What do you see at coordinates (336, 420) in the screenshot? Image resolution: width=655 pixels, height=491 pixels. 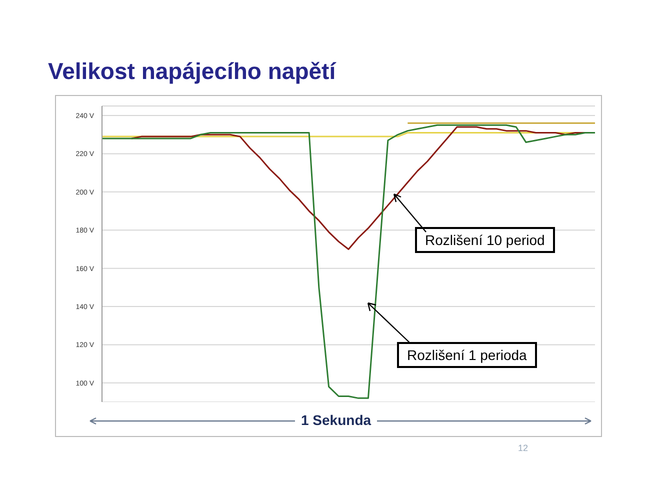 I see `text: 1 Sekunda` at bounding box center [336, 420].